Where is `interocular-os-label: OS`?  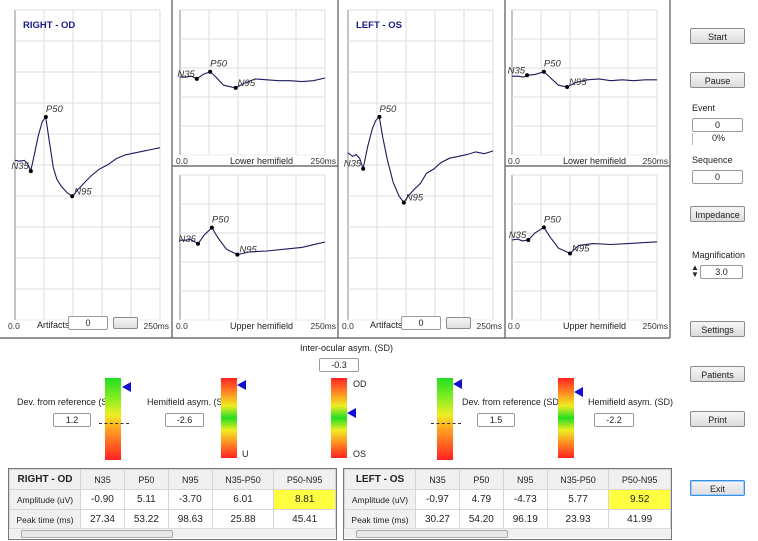 interocular-os-label: OS is located at coordinates (360, 454).